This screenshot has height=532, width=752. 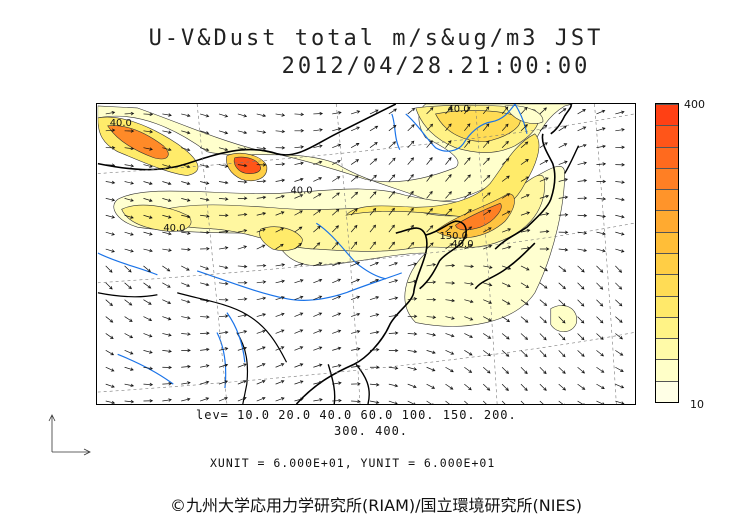 What do you see at coordinates (462, 244) in the screenshot?
I see `contour-label: 40.0` at bounding box center [462, 244].